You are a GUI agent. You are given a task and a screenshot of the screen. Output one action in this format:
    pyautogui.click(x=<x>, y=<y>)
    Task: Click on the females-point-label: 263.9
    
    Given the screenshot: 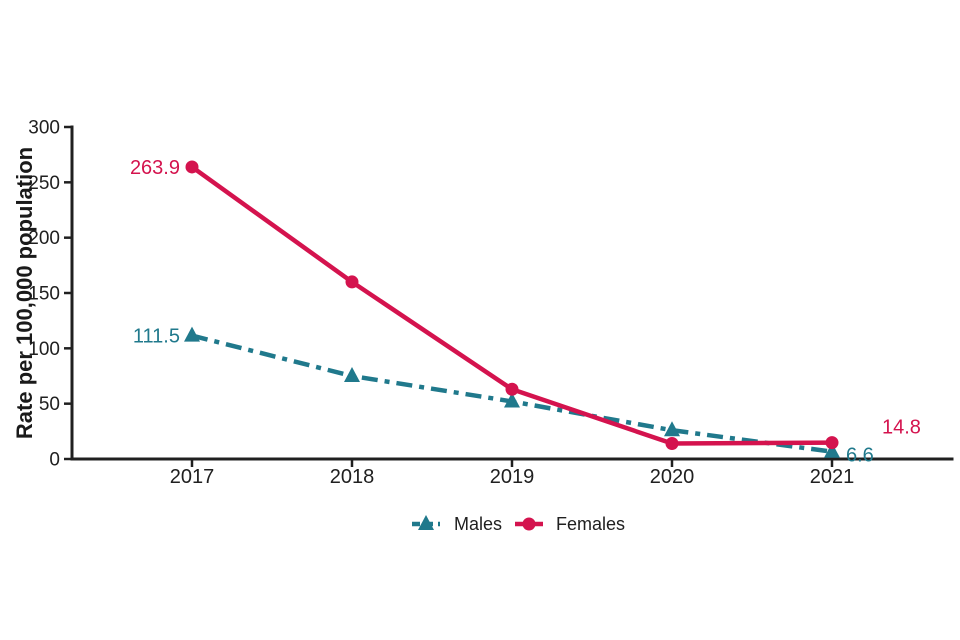 What is the action you would take?
    pyautogui.click(x=155, y=168)
    